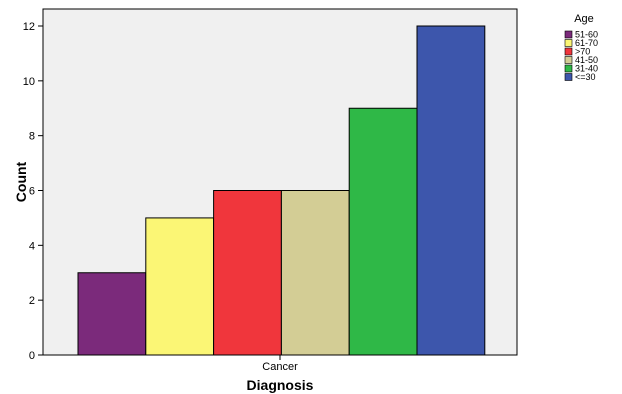 The width and height of the screenshot is (622, 394). I want to click on x-axis-title: Diagnosis, so click(280, 385).